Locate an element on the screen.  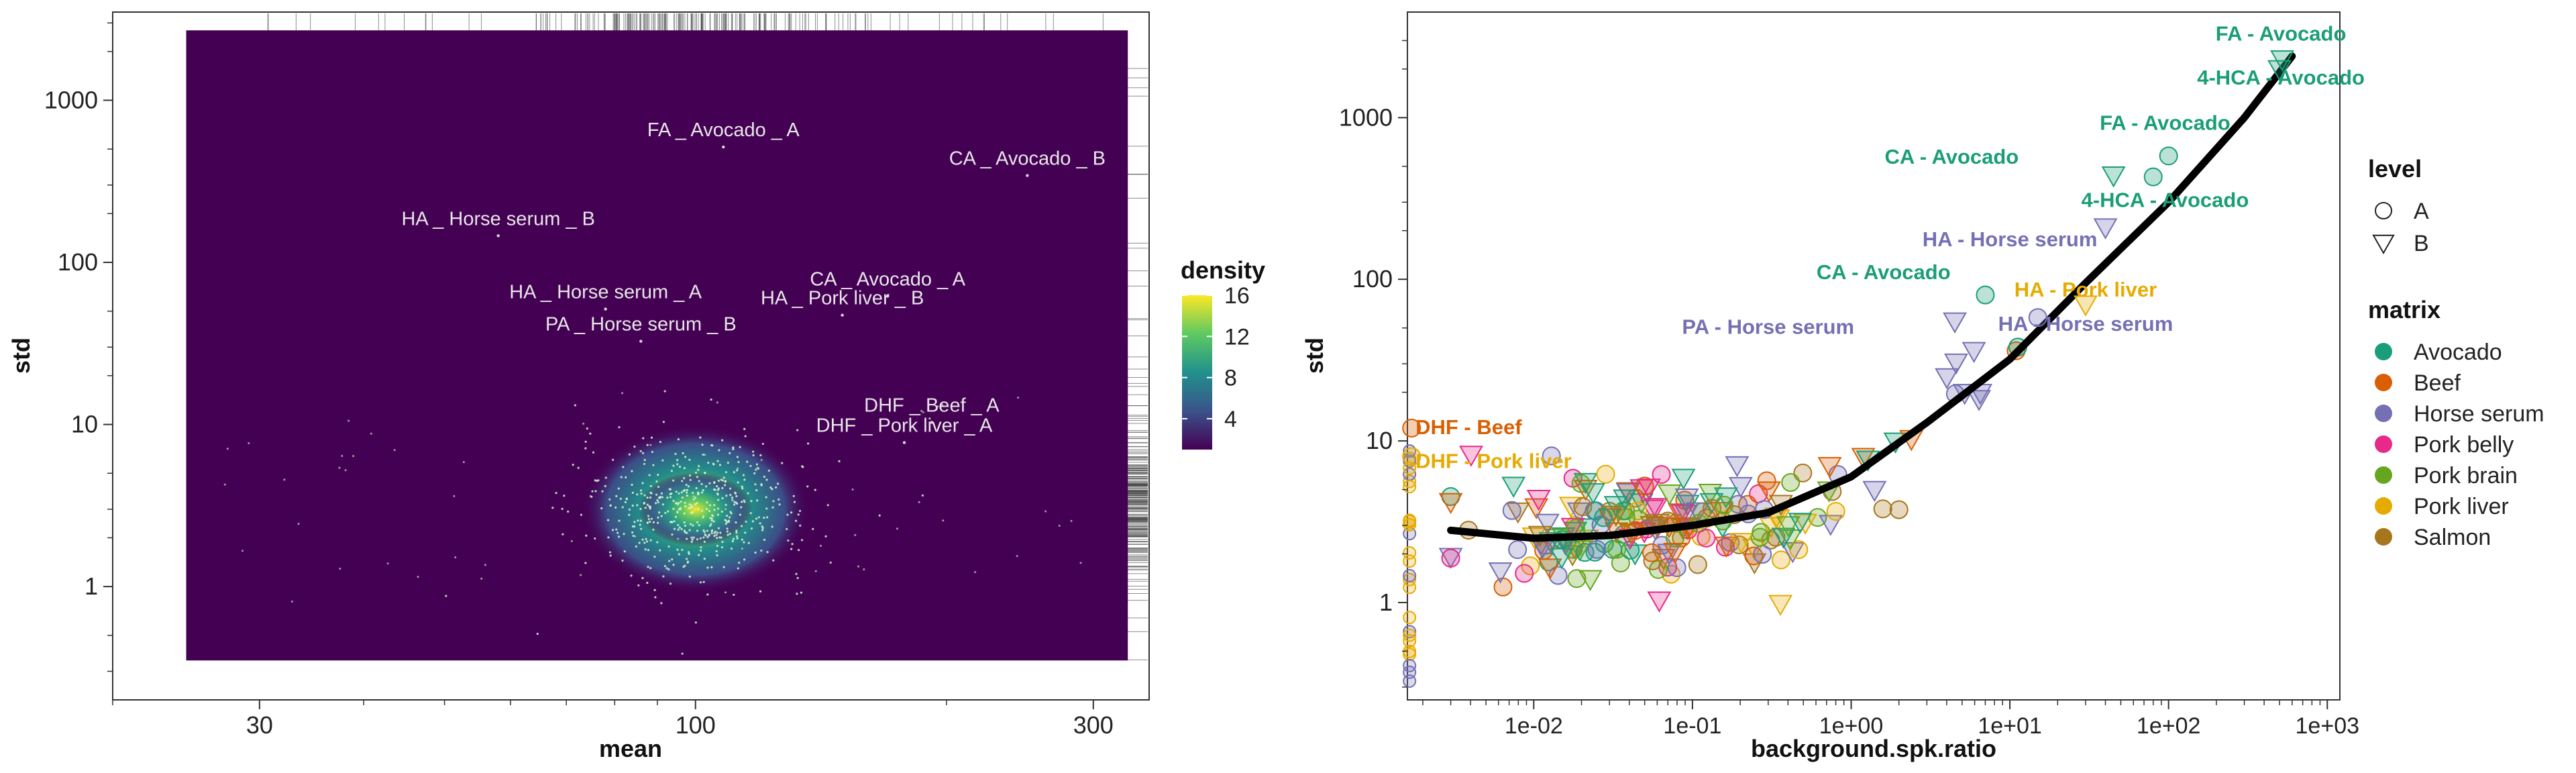
labeled-point-text: 4-HCA - Avocado is located at coordinates (2281, 77).